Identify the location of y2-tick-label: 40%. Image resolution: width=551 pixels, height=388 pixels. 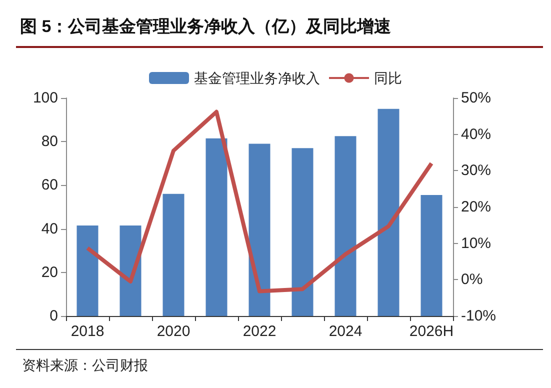
(476, 134).